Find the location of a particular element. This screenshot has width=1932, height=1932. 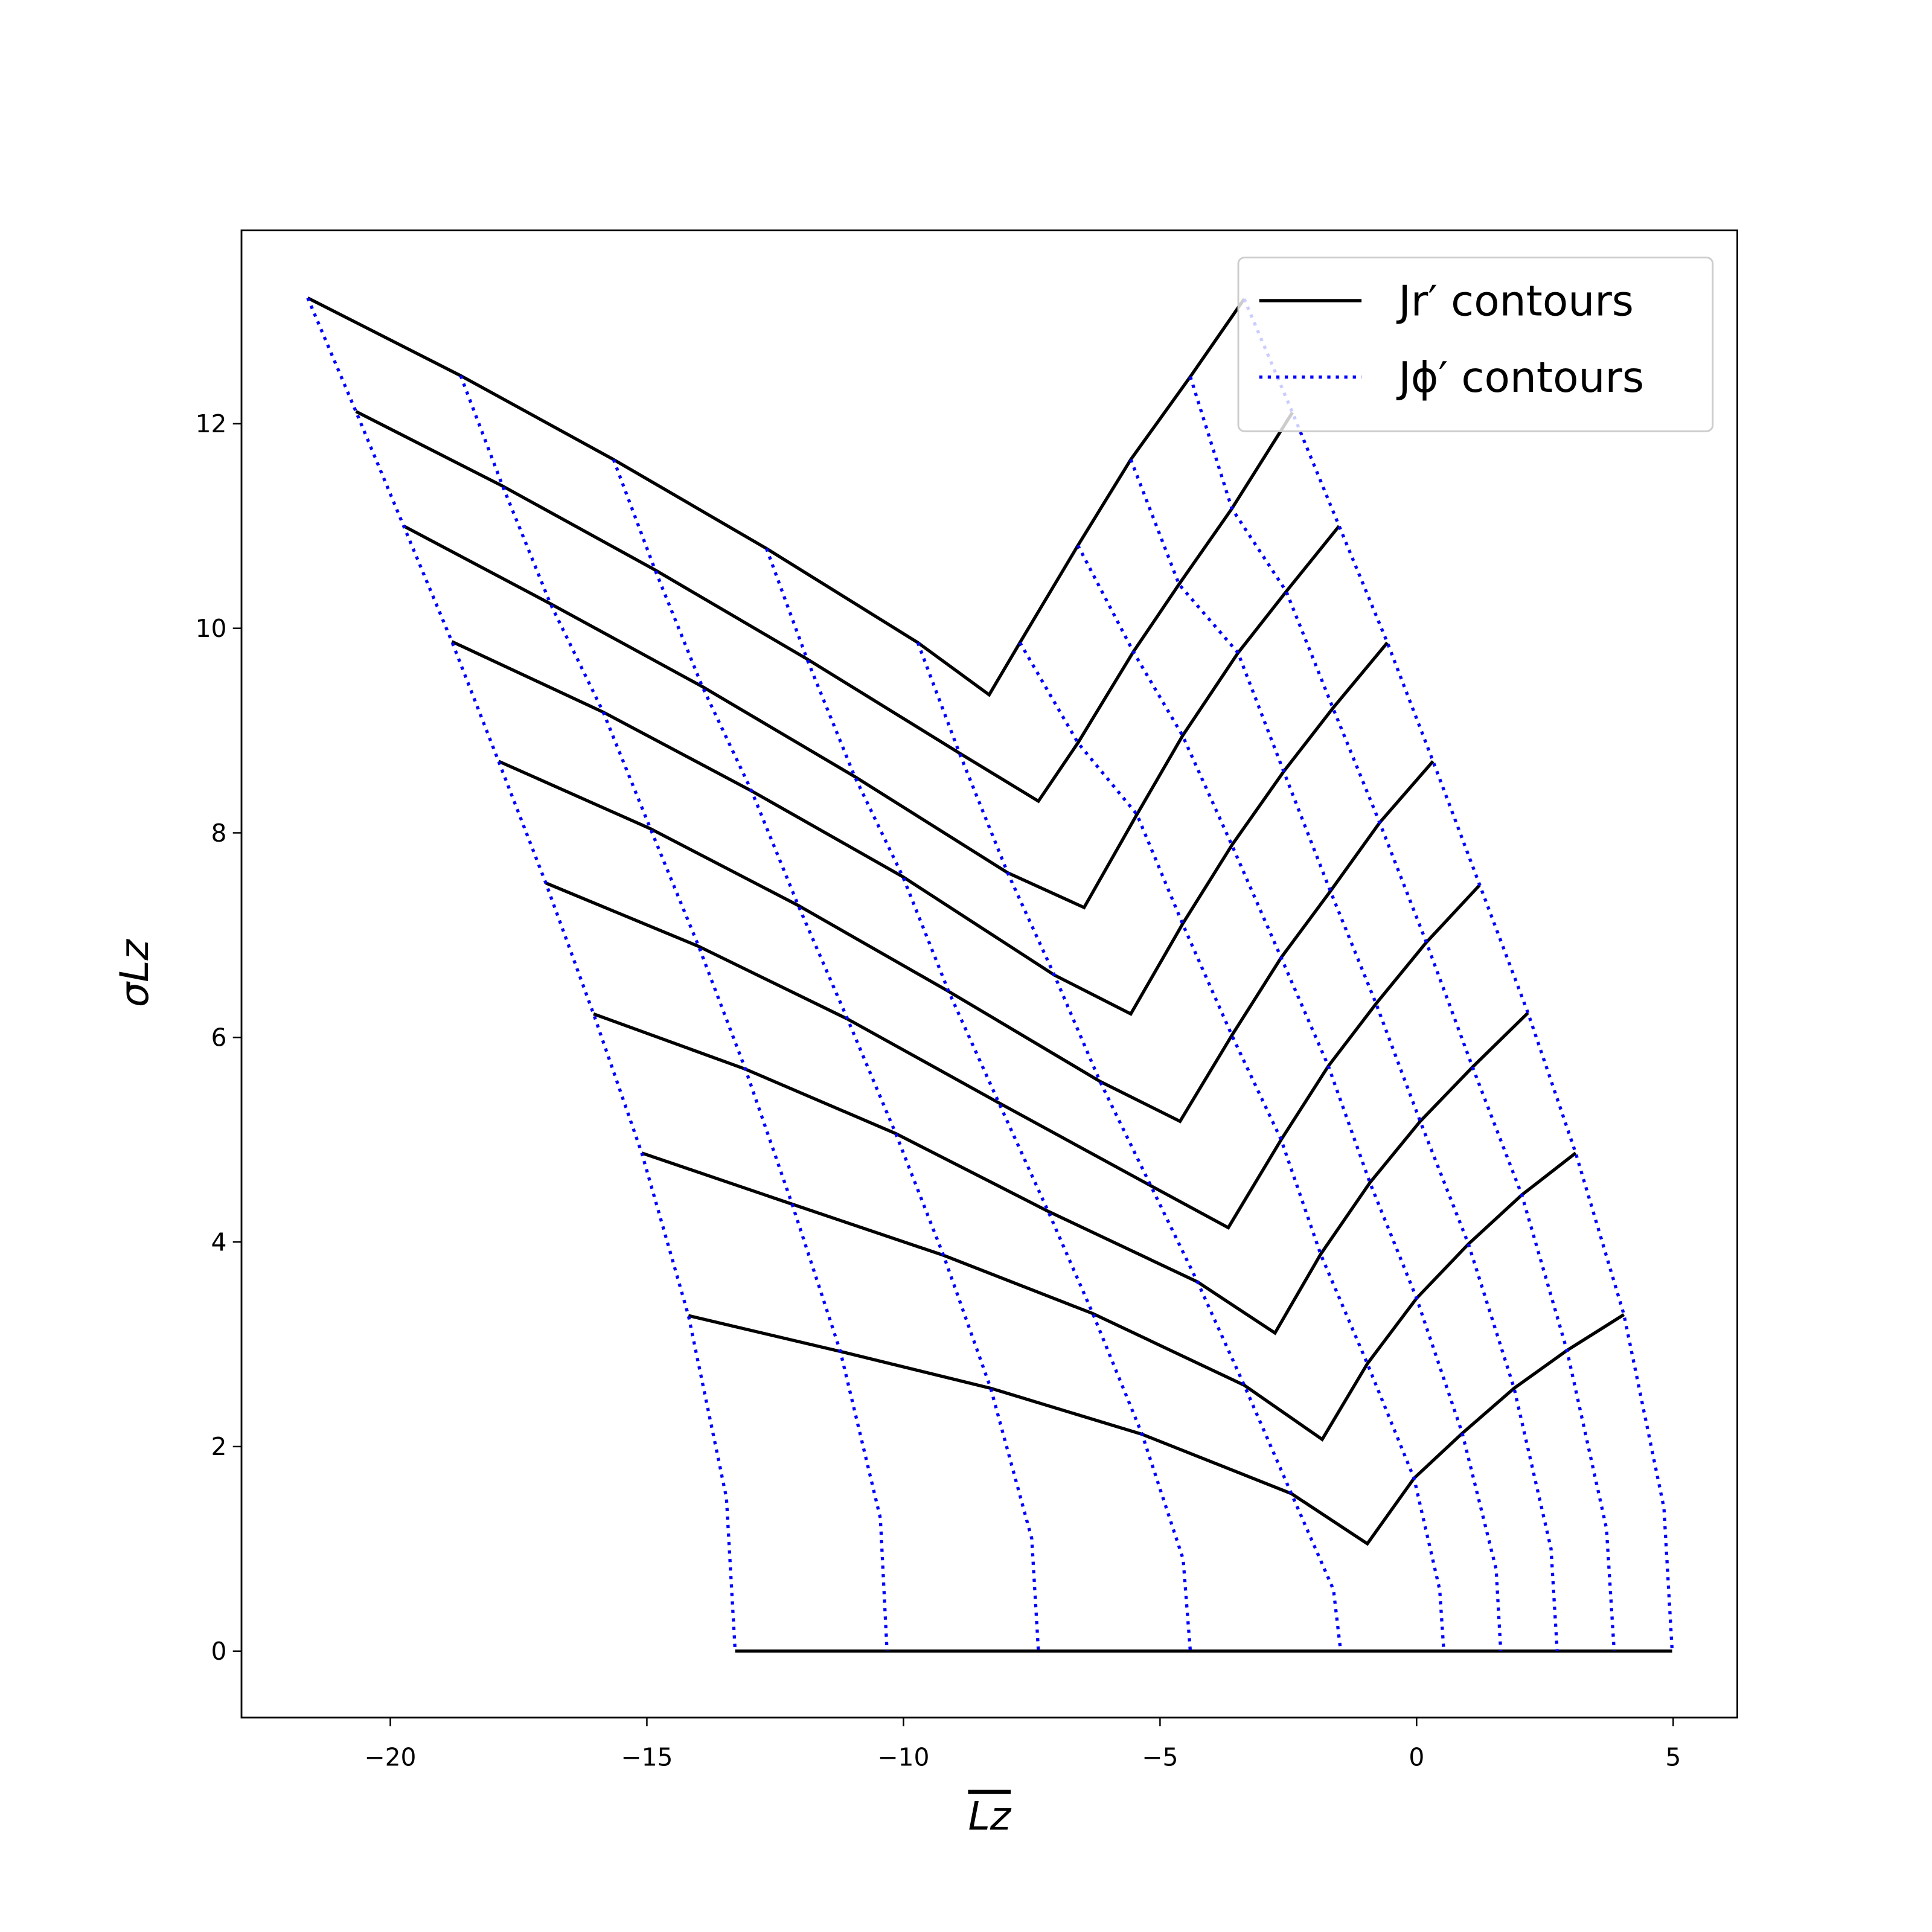

x-axis-label: Lz is located at coordinates (990, 1817).